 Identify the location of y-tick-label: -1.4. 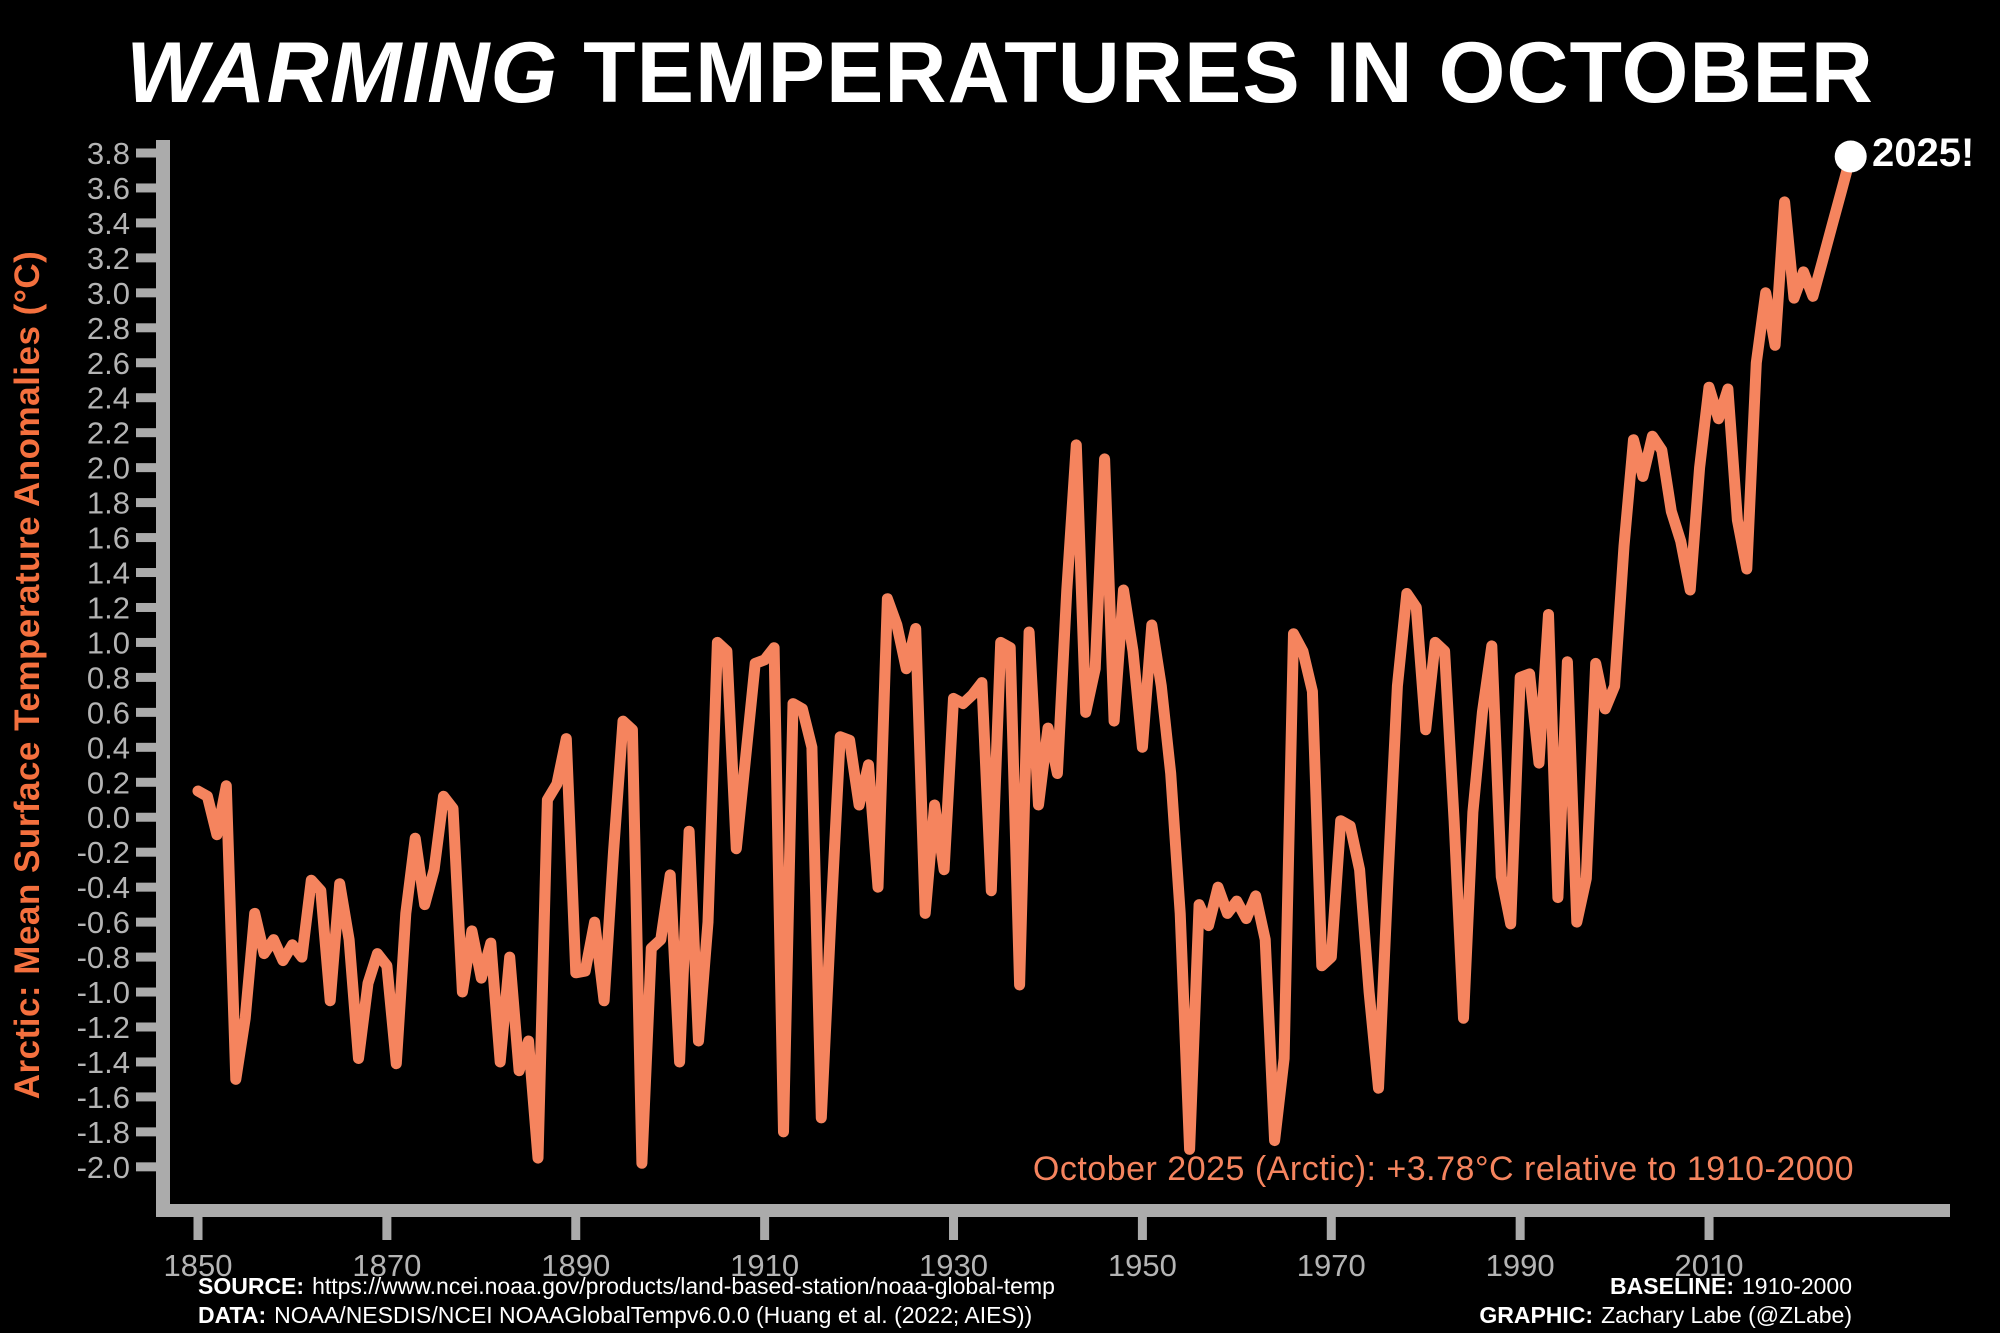
(103, 1062).